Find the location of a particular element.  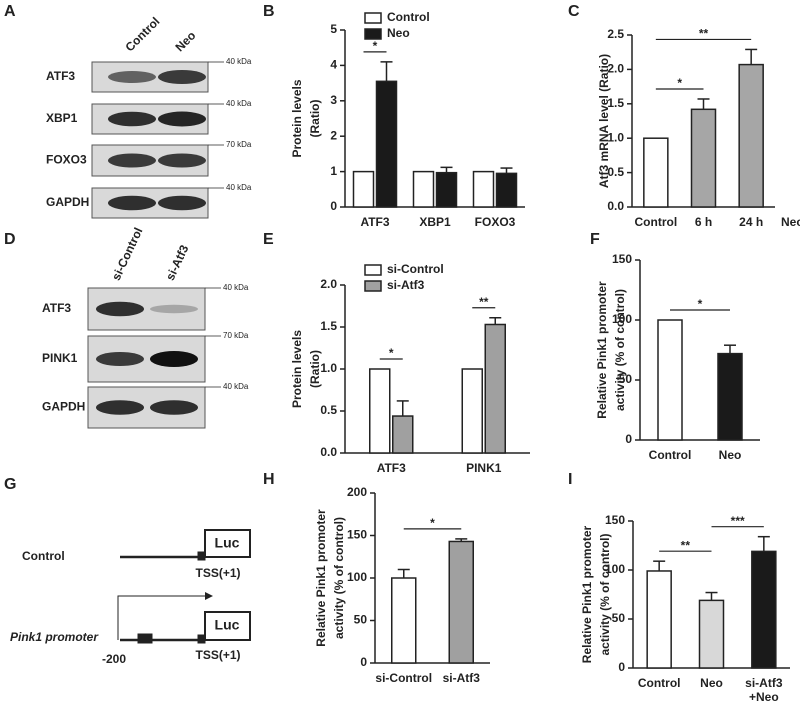

x-tick-label: 24 h is located at coordinates (751, 222).